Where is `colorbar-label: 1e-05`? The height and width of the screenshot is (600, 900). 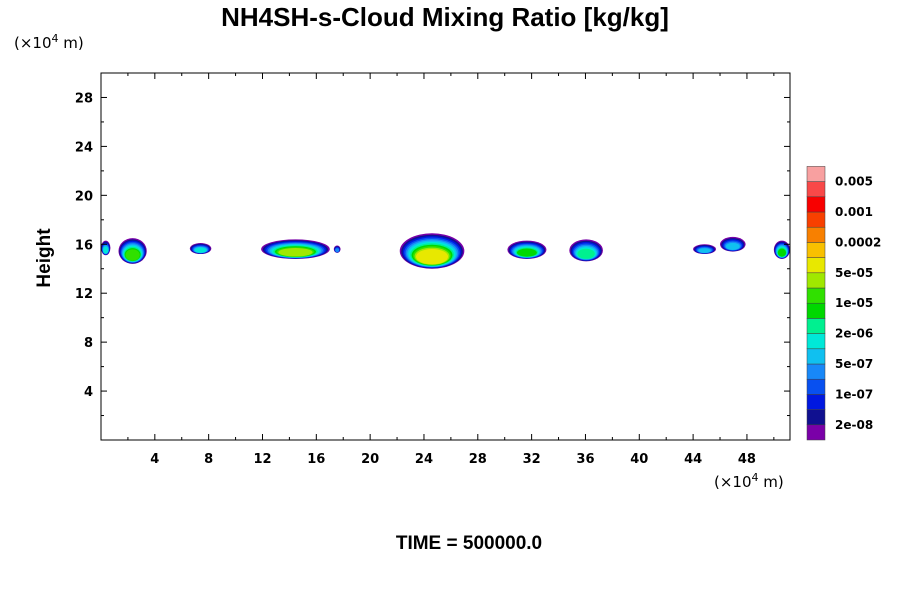 colorbar-label: 1e-05 is located at coordinates (854, 303).